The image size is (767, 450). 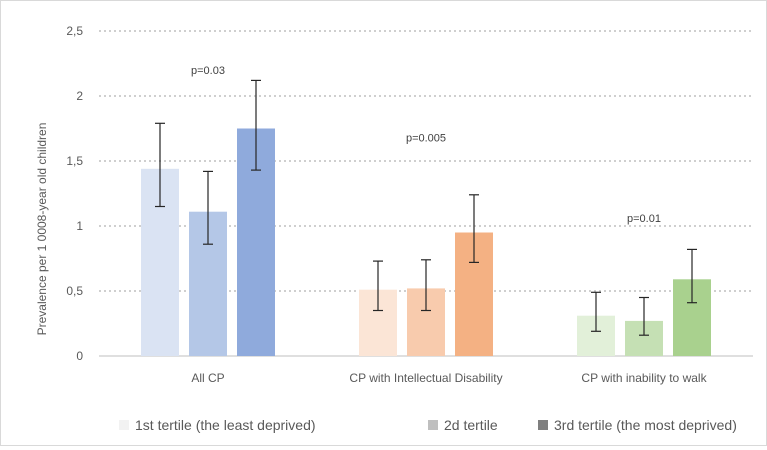 I want to click on category-label: All CP, so click(x=207, y=378).